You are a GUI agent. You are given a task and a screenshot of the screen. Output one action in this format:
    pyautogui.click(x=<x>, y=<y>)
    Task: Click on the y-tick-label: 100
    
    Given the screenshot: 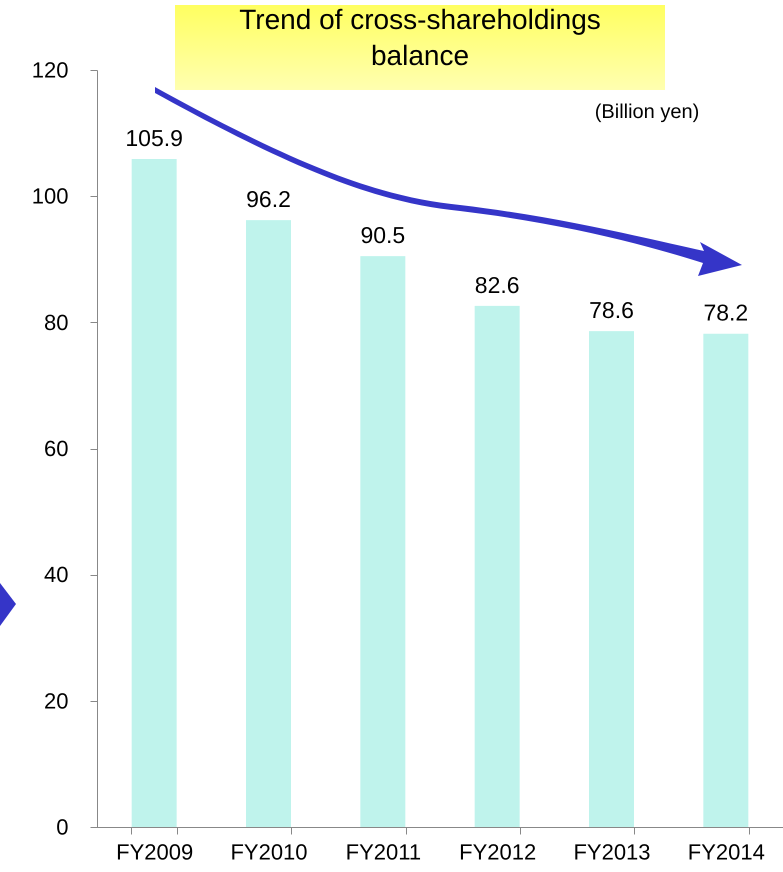 What is the action you would take?
    pyautogui.click(x=50, y=196)
    